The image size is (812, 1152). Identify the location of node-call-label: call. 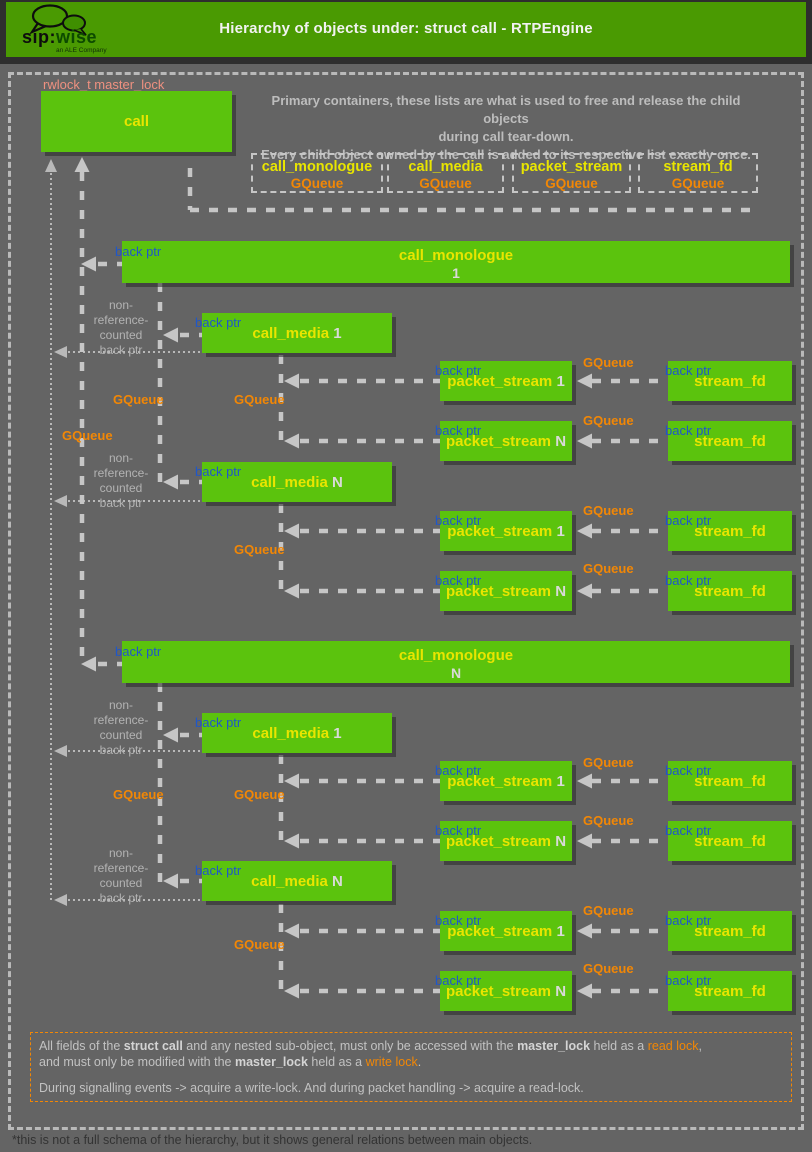
(136, 121).